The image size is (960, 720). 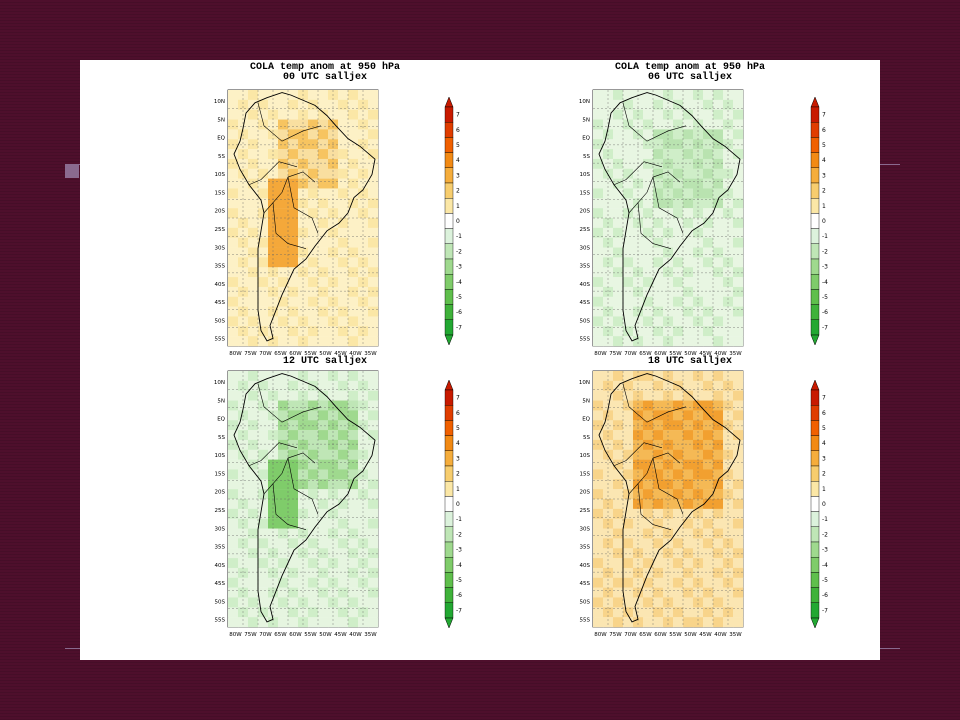 What do you see at coordinates (459, 236) in the screenshot?
I see `colorbar-tick-label: -1` at bounding box center [459, 236].